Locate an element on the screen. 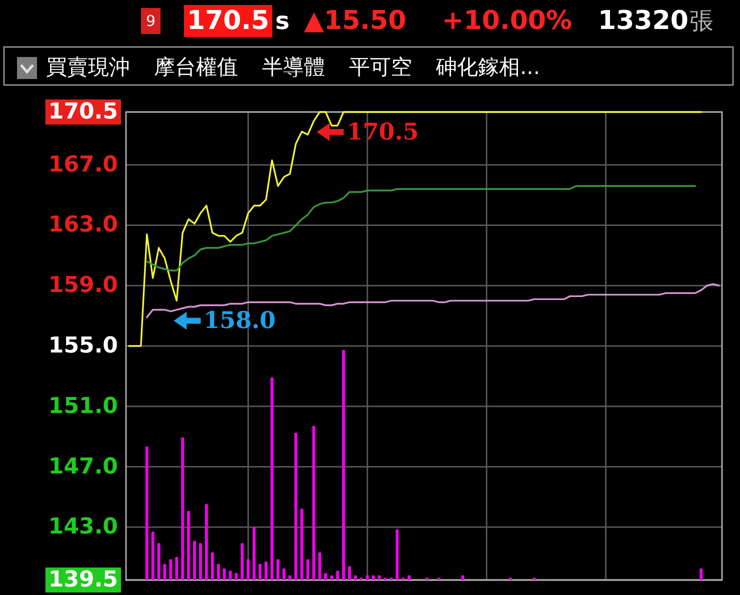  annotation: 170.5 is located at coordinates (382, 132).